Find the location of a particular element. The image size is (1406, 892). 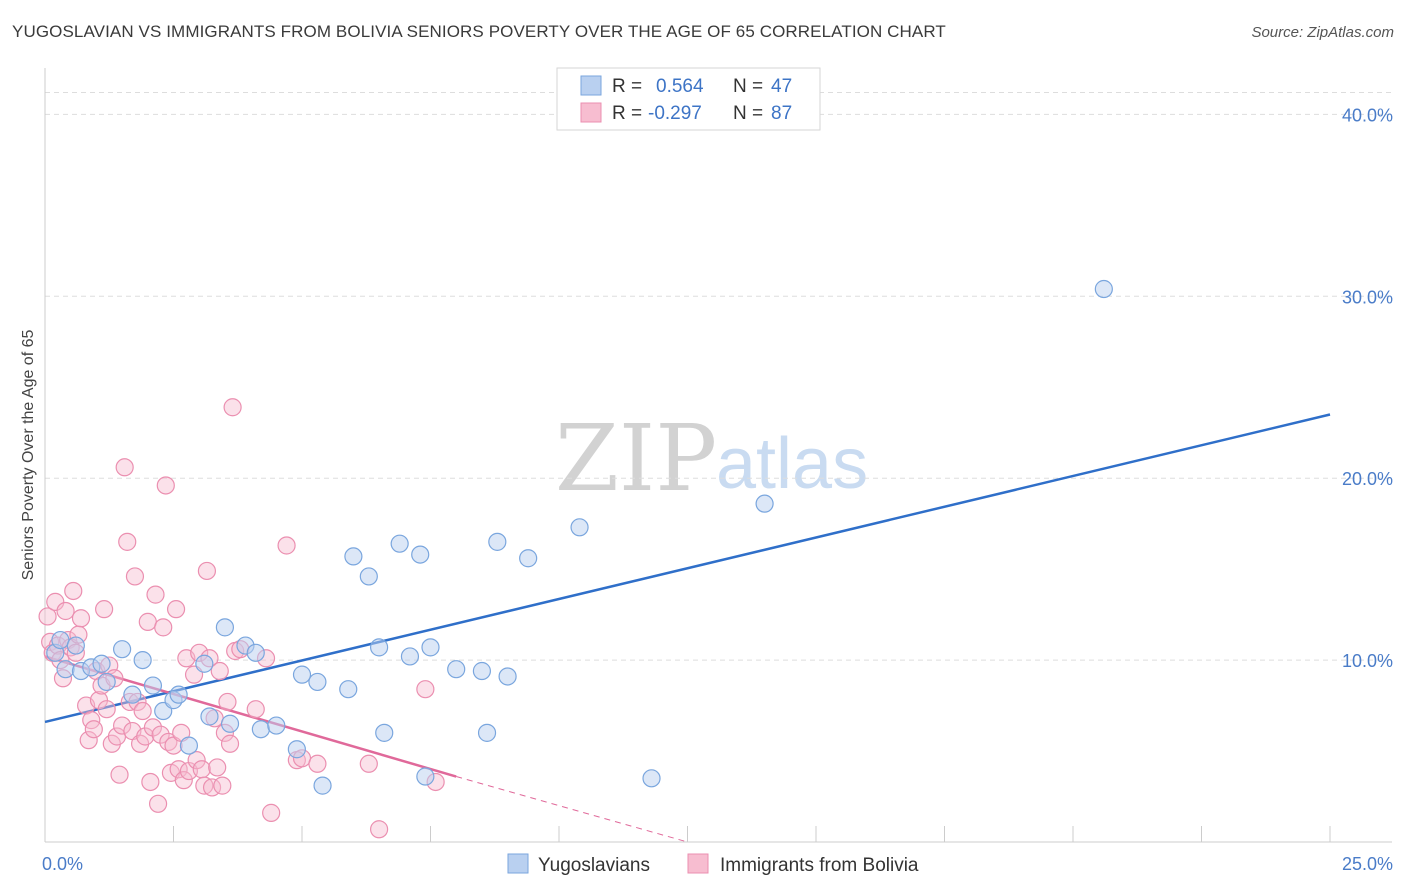

legend-swatch-blue is located at coordinates (591, 85).